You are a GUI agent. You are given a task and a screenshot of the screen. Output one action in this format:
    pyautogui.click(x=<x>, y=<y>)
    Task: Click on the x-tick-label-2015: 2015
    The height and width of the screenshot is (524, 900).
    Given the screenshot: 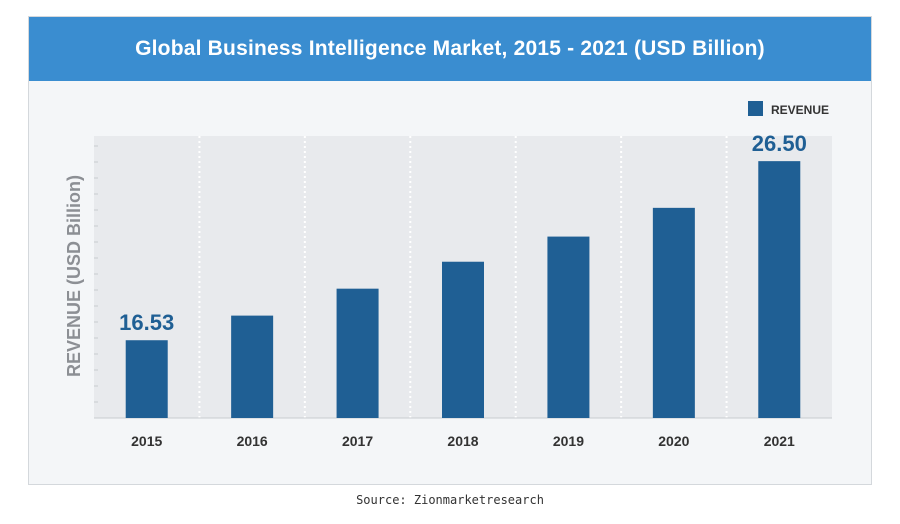 What is the action you would take?
    pyautogui.click(x=146, y=441)
    